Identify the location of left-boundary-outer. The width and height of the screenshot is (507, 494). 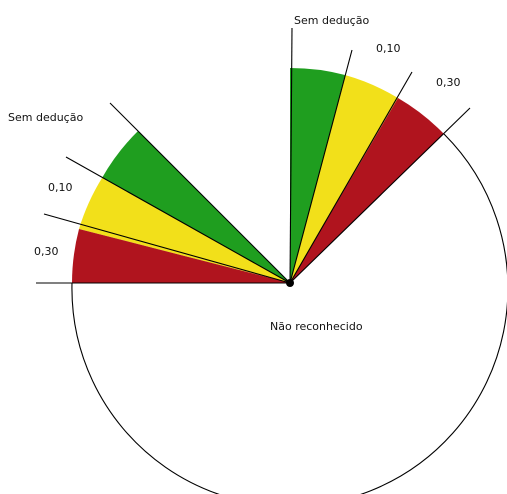
(200, 193).